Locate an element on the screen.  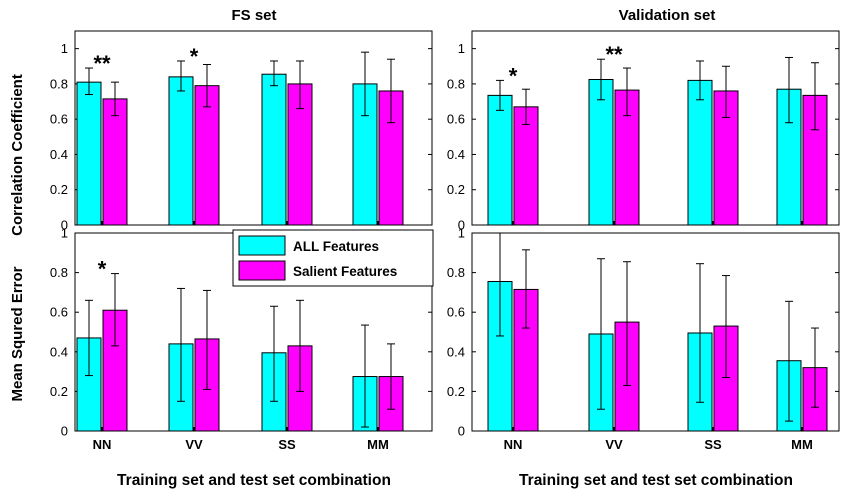
legend: ALL Features Salient Features is located at coordinates (333, 258).